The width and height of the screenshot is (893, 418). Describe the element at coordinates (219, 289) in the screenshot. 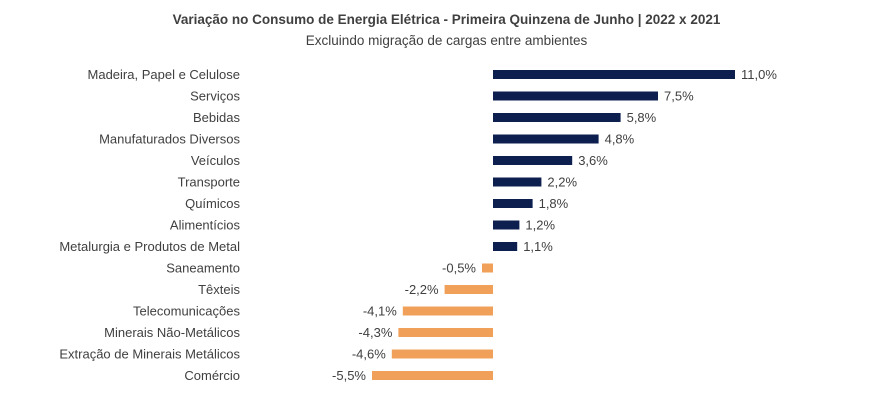

I see `category-label-10: Têxteis` at that location.